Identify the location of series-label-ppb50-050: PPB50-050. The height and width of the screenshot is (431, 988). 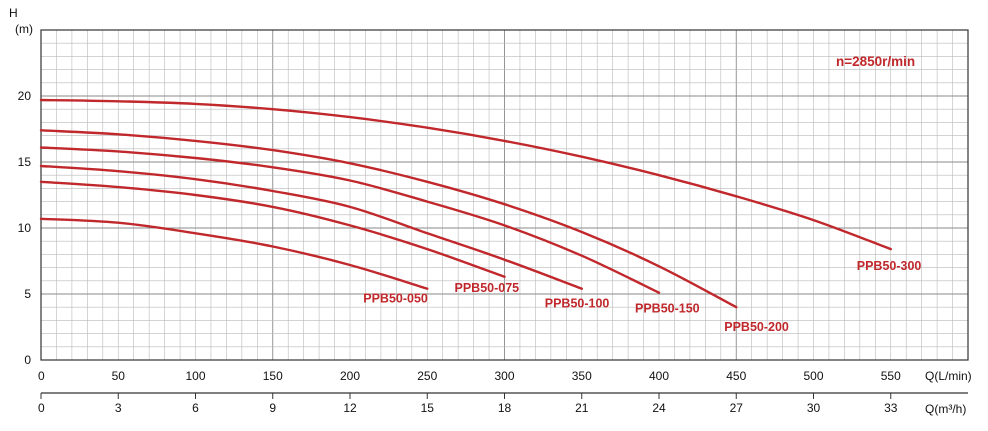
(395, 299).